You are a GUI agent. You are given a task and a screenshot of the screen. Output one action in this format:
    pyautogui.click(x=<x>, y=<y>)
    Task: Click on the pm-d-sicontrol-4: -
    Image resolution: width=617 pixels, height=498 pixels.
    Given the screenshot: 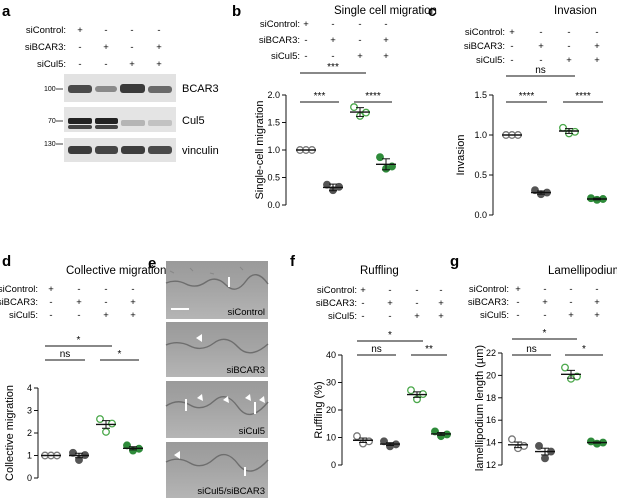 What is the action you would take?
    pyautogui.click(x=132, y=289)
    